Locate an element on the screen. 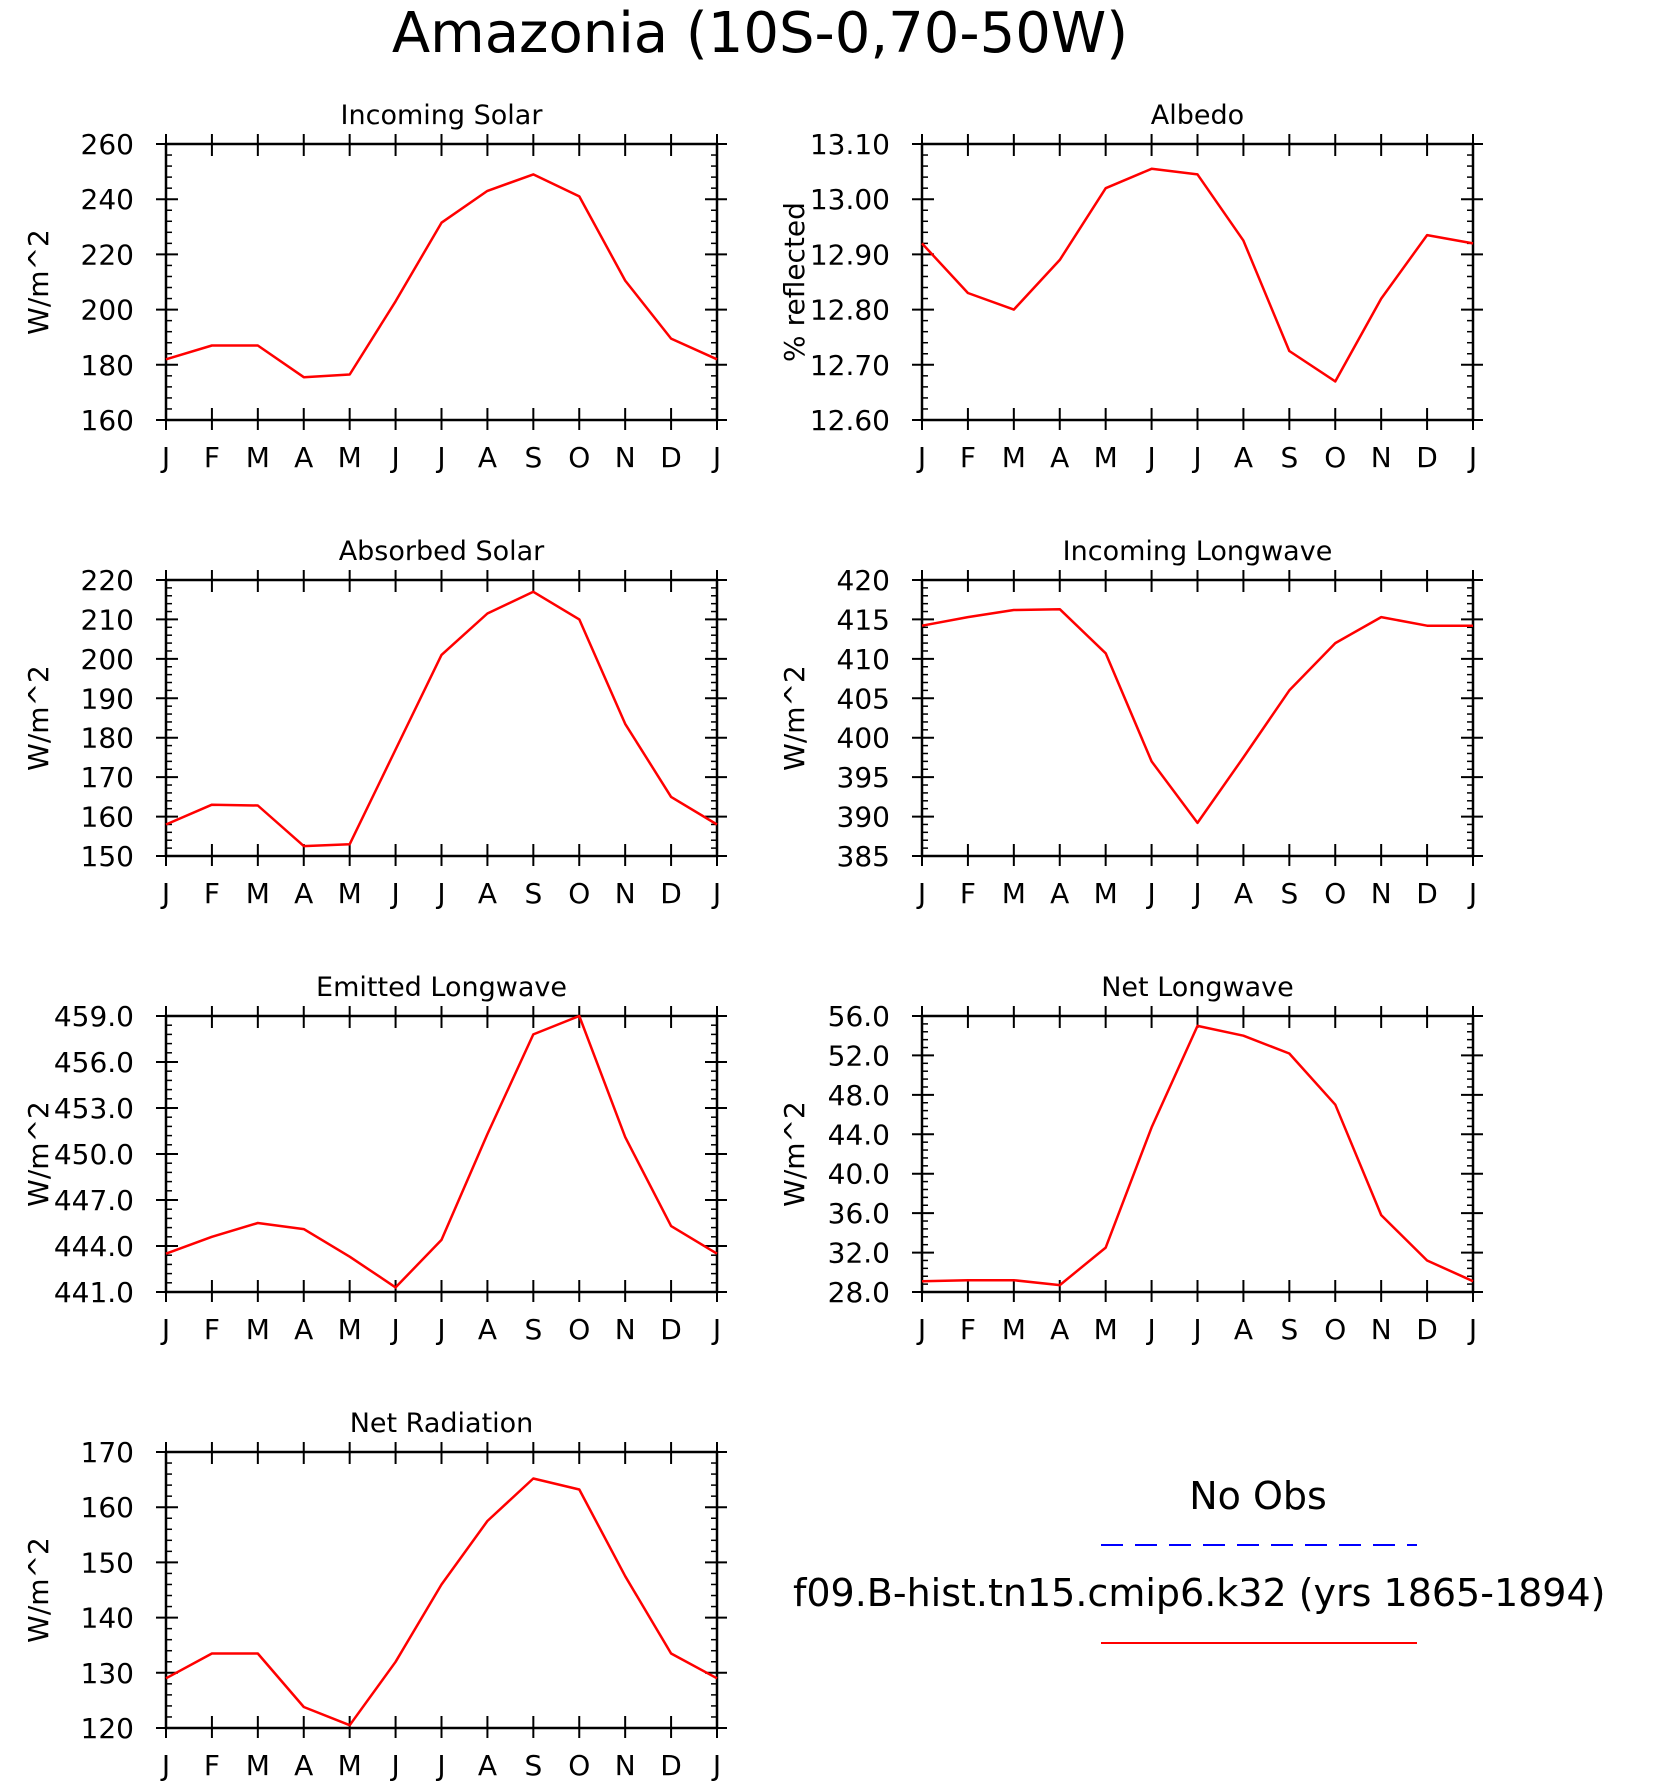 The image size is (1663, 1783). y-tick-label: 400 is located at coordinates (863, 738).